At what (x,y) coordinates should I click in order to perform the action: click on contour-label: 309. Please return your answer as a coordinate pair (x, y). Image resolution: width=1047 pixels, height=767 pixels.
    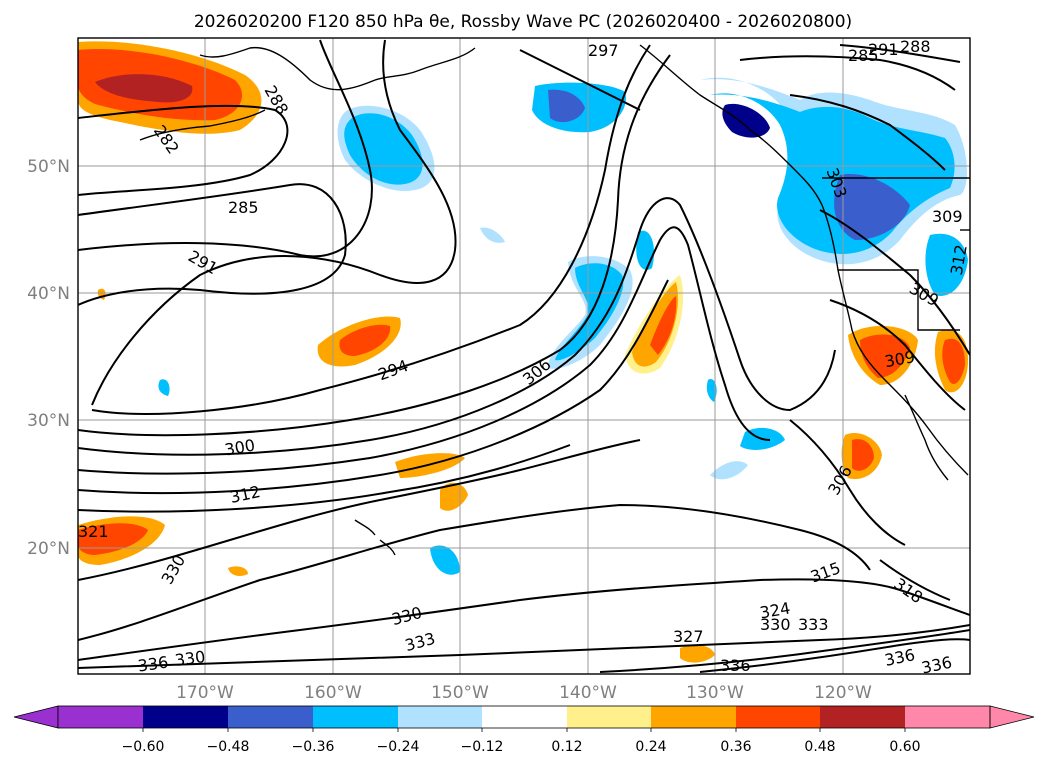
    Looking at the image, I should click on (947, 216).